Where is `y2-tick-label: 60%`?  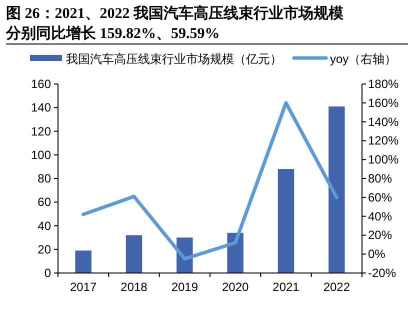 y2-tick-label: 60% is located at coordinates (380, 197).